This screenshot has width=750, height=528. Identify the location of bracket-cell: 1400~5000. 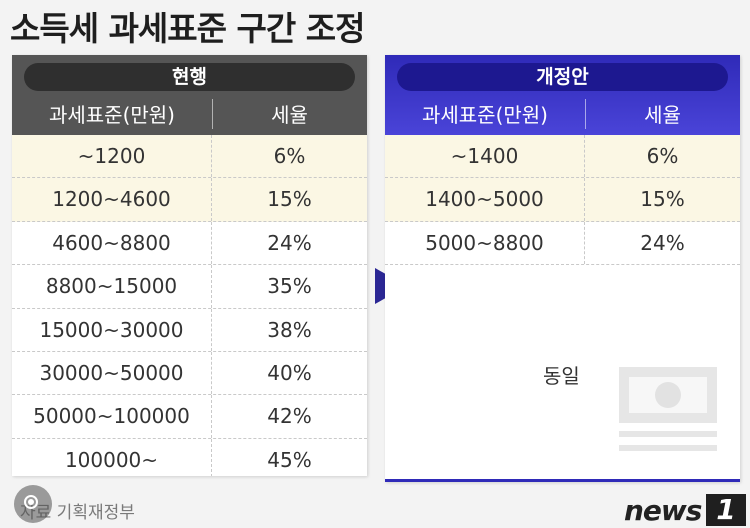
(485, 199).